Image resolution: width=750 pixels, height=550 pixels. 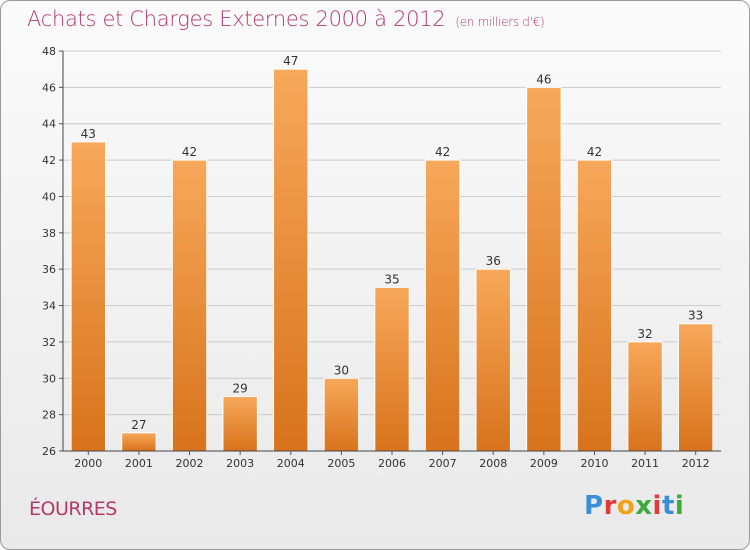 I want to click on logo-letter: P, so click(x=594, y=506).